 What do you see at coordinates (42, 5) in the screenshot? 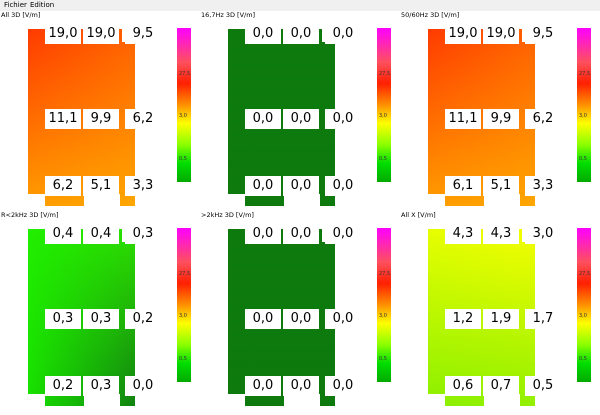
I see `menu-edition: Edition` at bounding box center [42, 5].